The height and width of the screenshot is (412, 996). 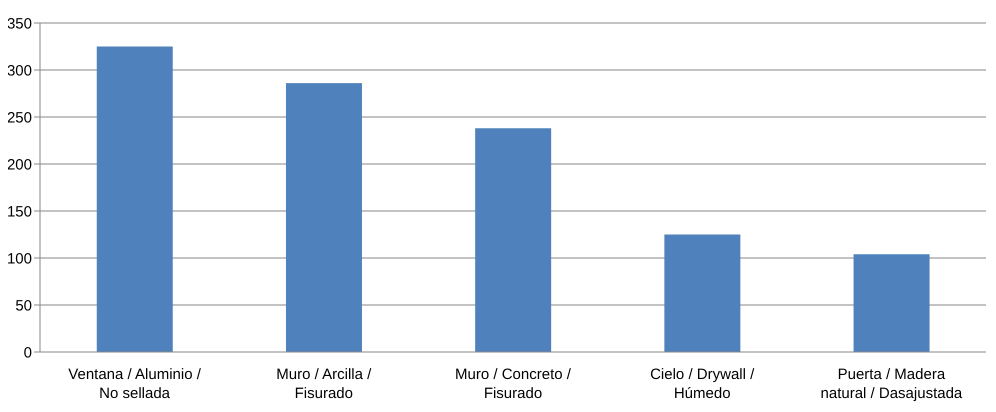 I want to click on x-tick-label: Puerta / Madera natural / Dasajustada, so click(x=891, y=384).